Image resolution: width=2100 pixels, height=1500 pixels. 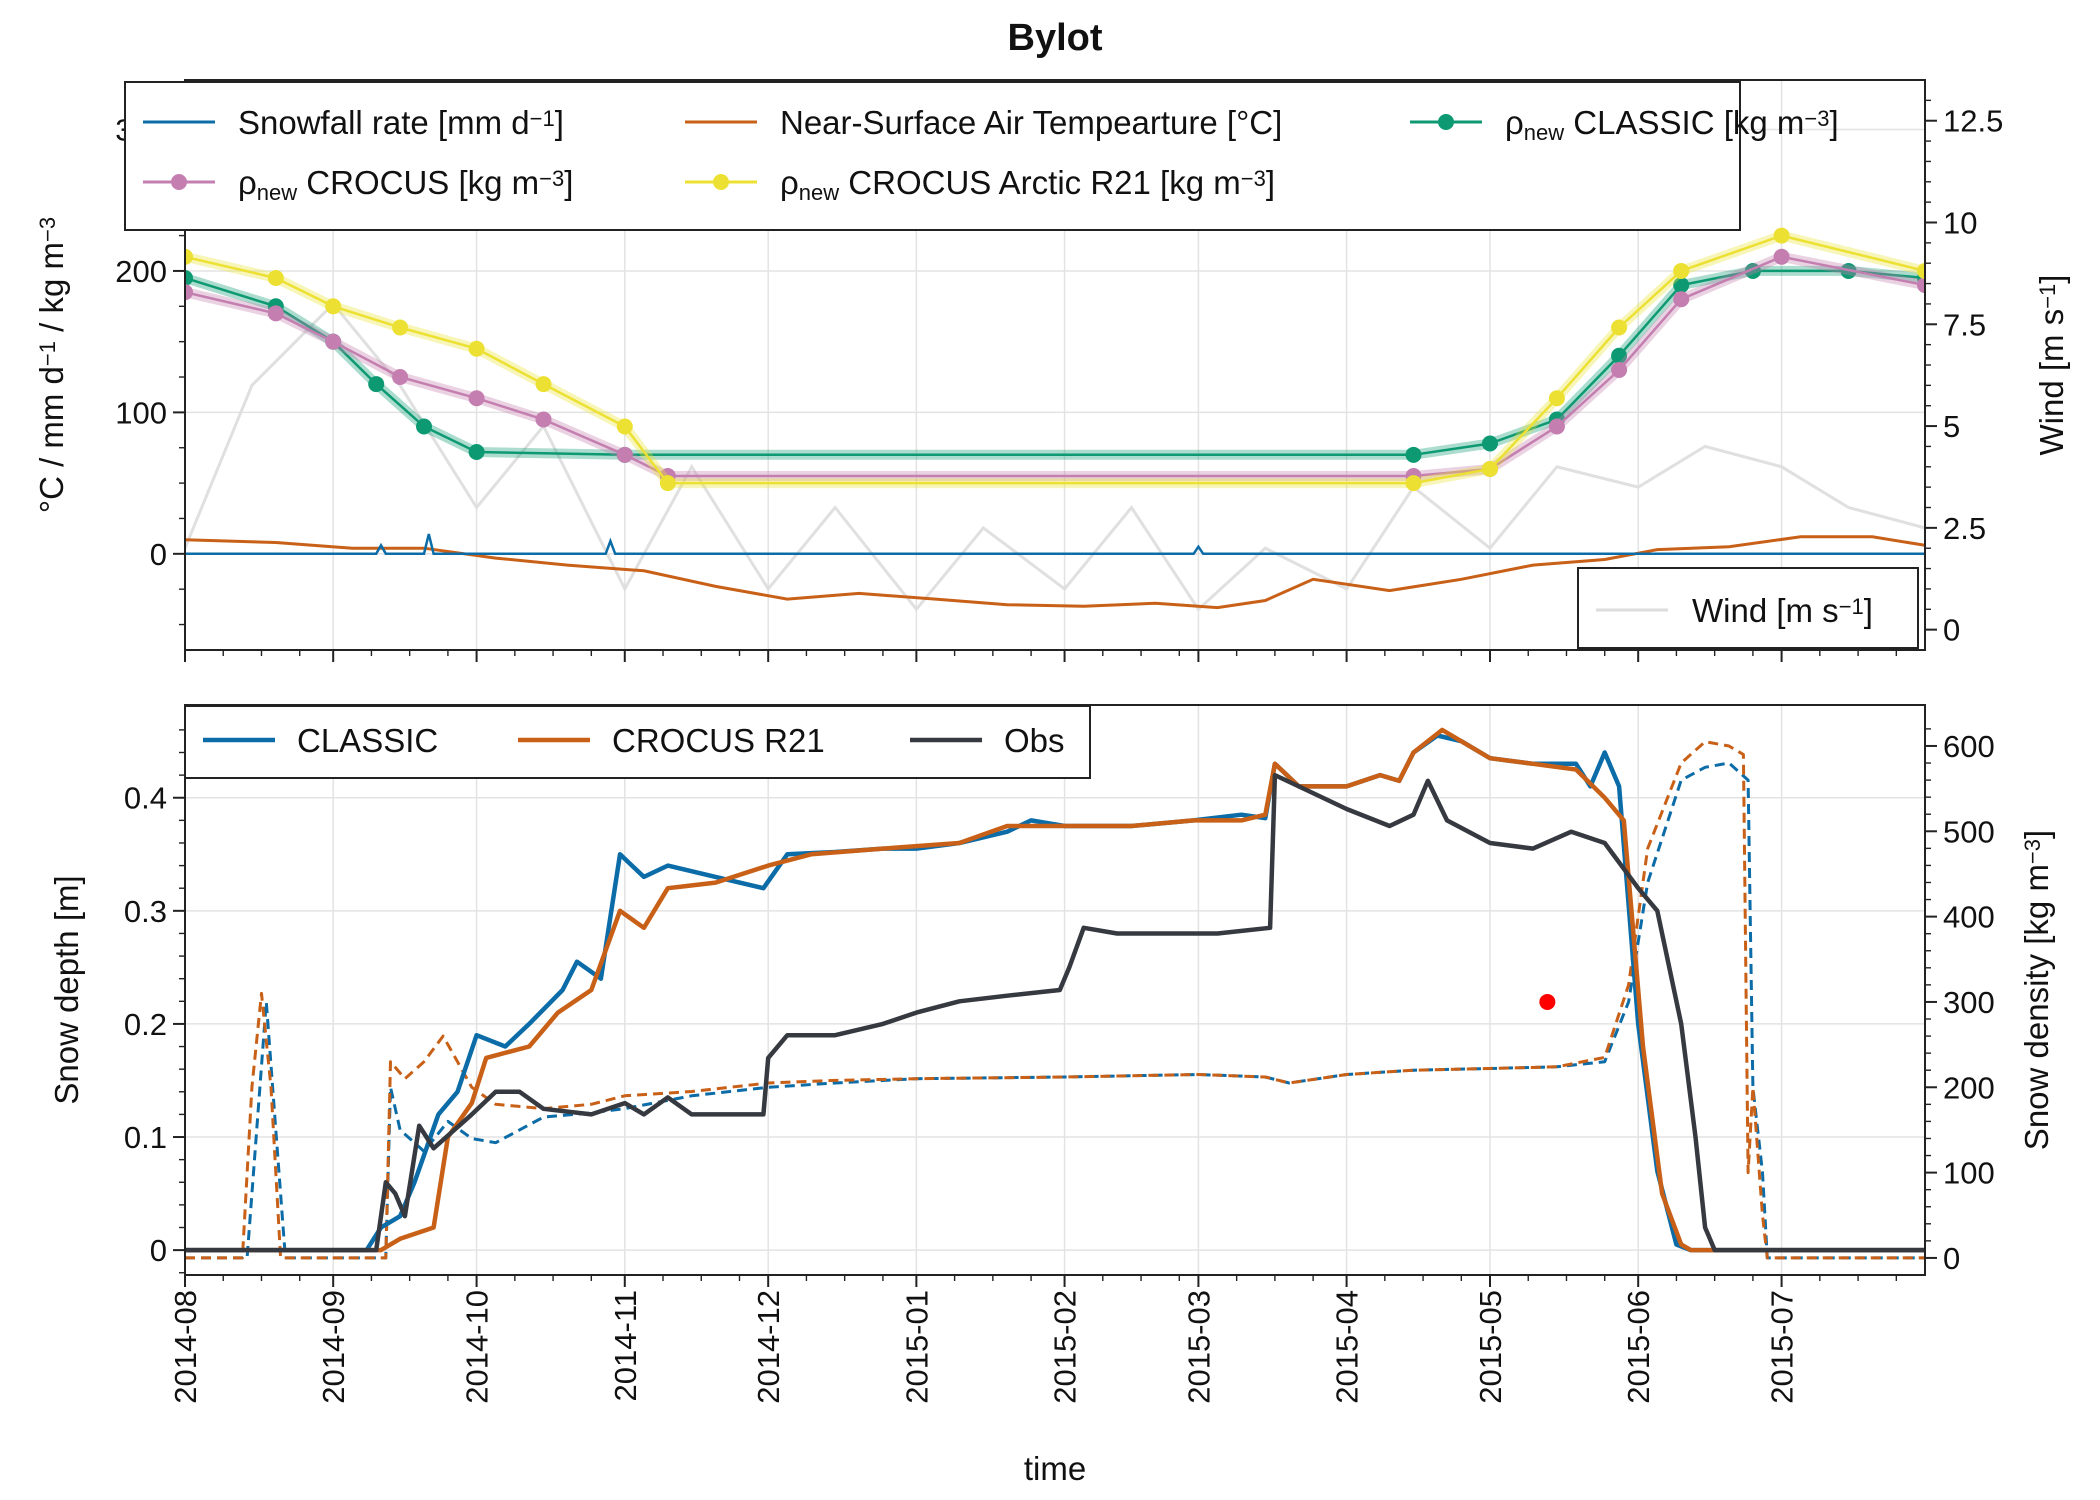 What do you see at coordinates (141, 412) in the screenshot?
I see `y-tick-label: 100` at bounding box center [141, 412].